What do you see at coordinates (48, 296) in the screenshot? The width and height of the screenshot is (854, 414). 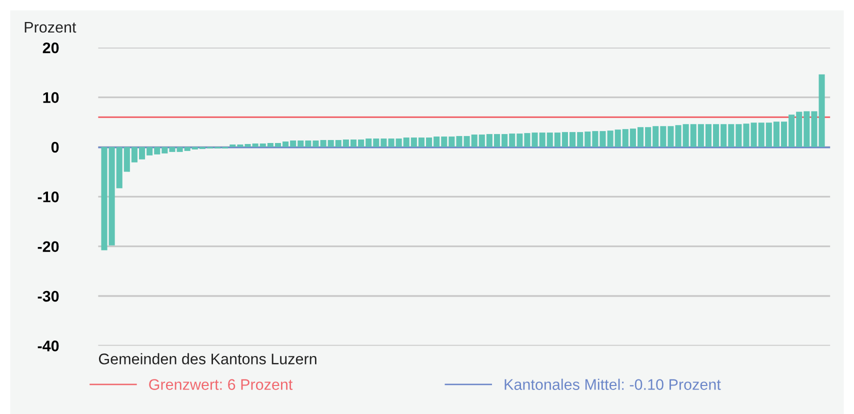 I see `y-tick-label: -30` at bounding box center [48, 296].